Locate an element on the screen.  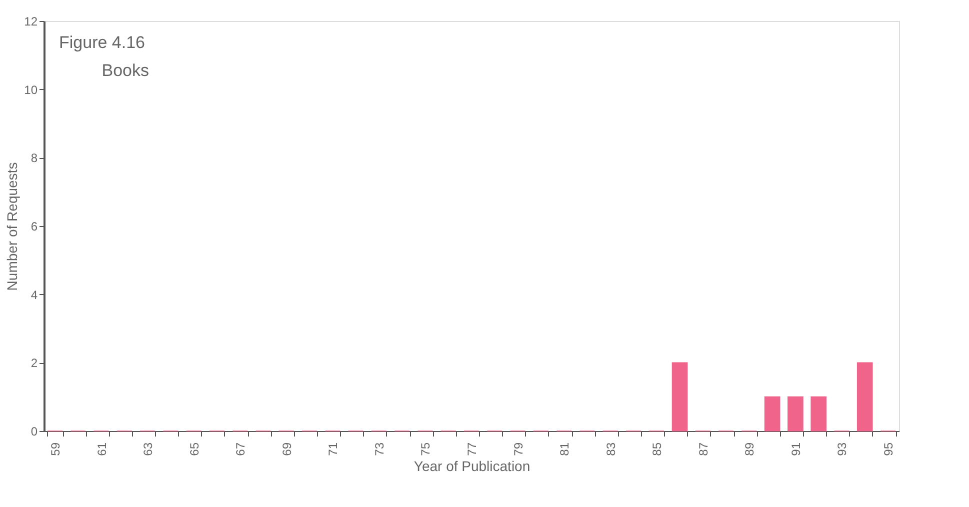
x-axis-title: Year of Publication is located at coordinates (472, 466).